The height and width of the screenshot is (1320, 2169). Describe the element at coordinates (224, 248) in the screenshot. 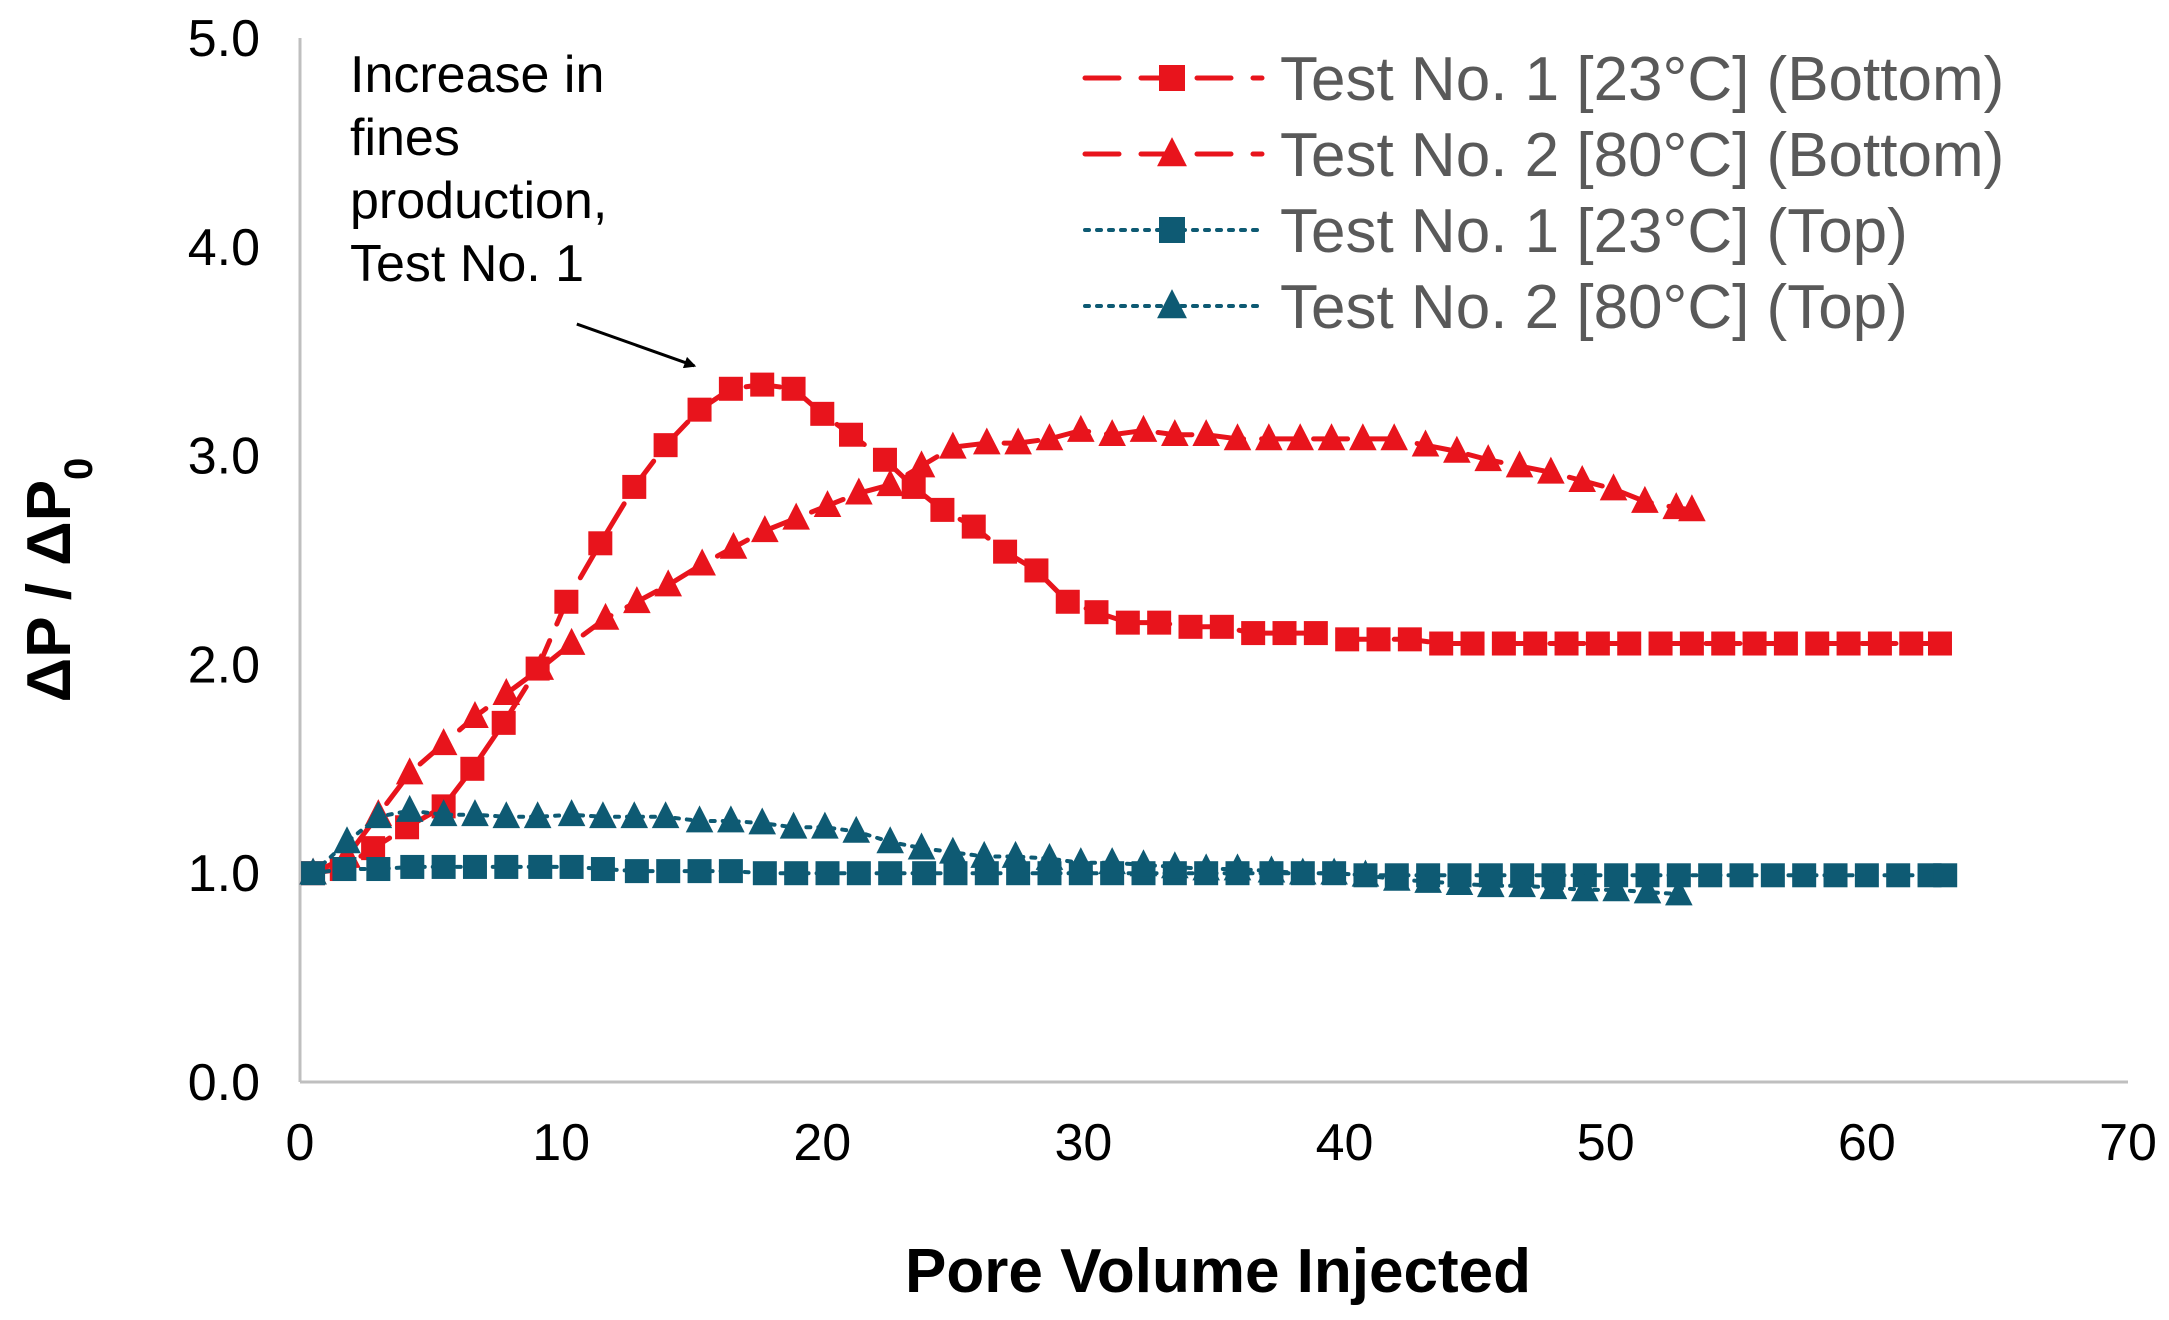

I see `y-tick-label: 4.0` at that location.